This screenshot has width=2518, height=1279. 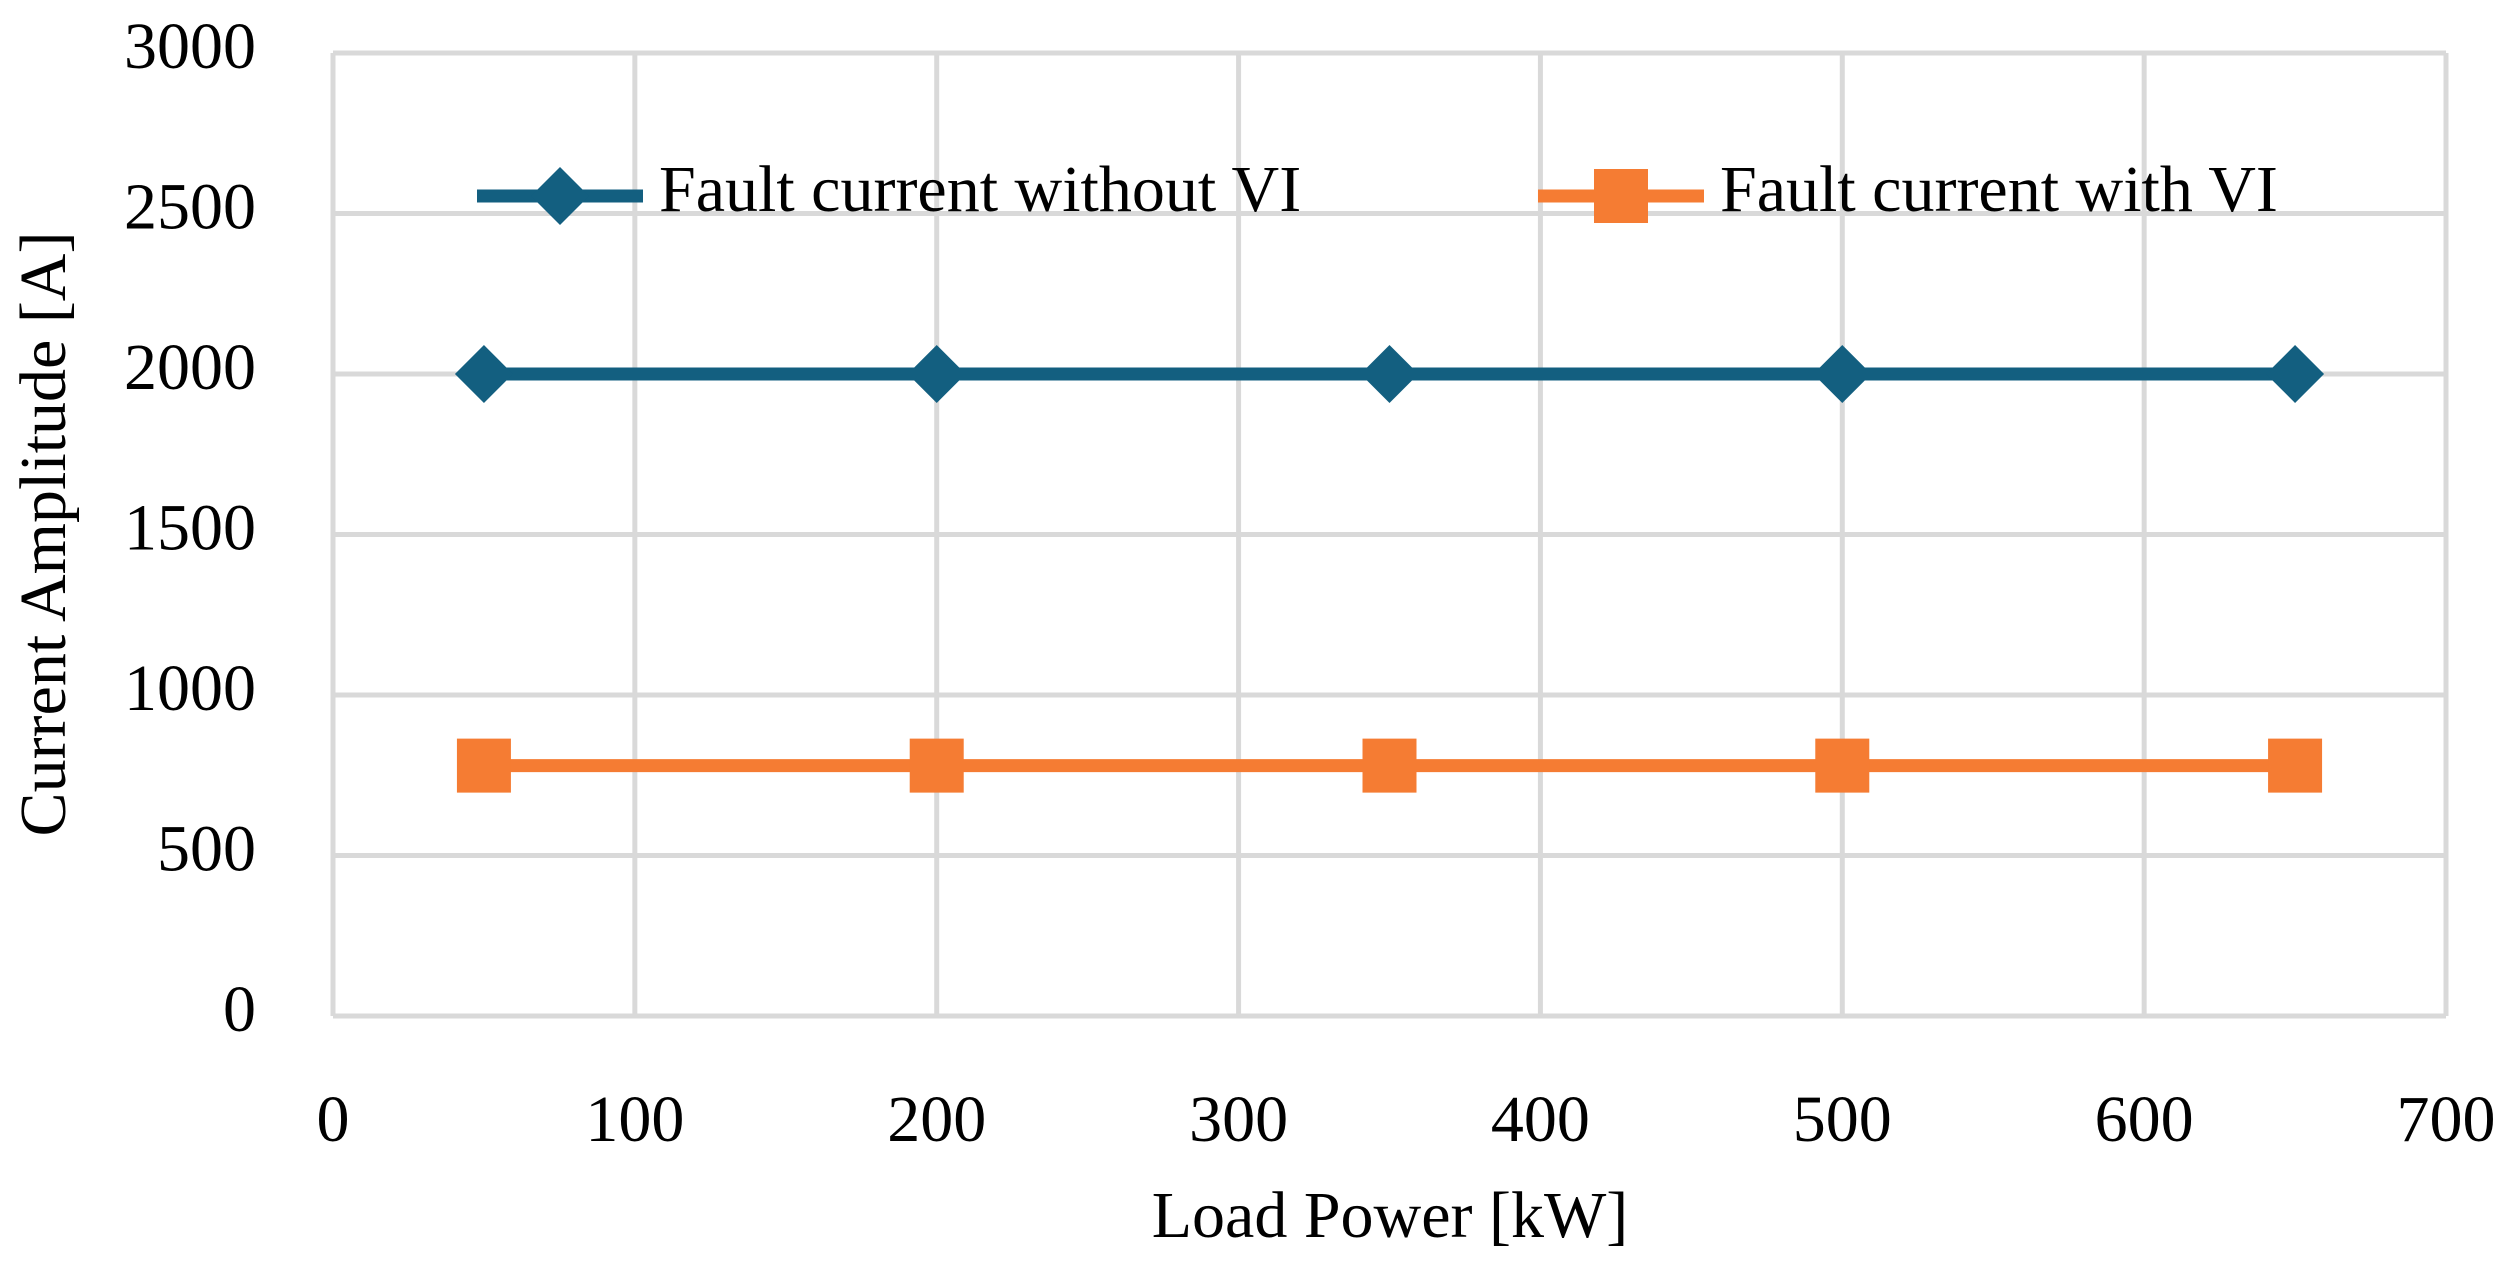 I want to click on x-tick-label: 0, so click(x=333, y=1119).